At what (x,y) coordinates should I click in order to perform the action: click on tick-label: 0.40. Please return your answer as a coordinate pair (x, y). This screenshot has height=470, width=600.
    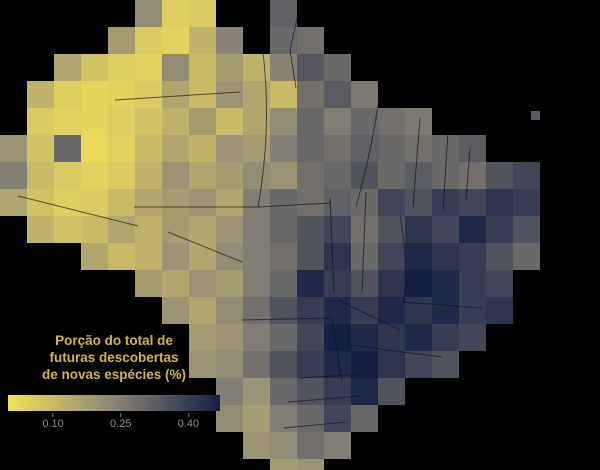
    Looking at the image, I should click on (188, 424).